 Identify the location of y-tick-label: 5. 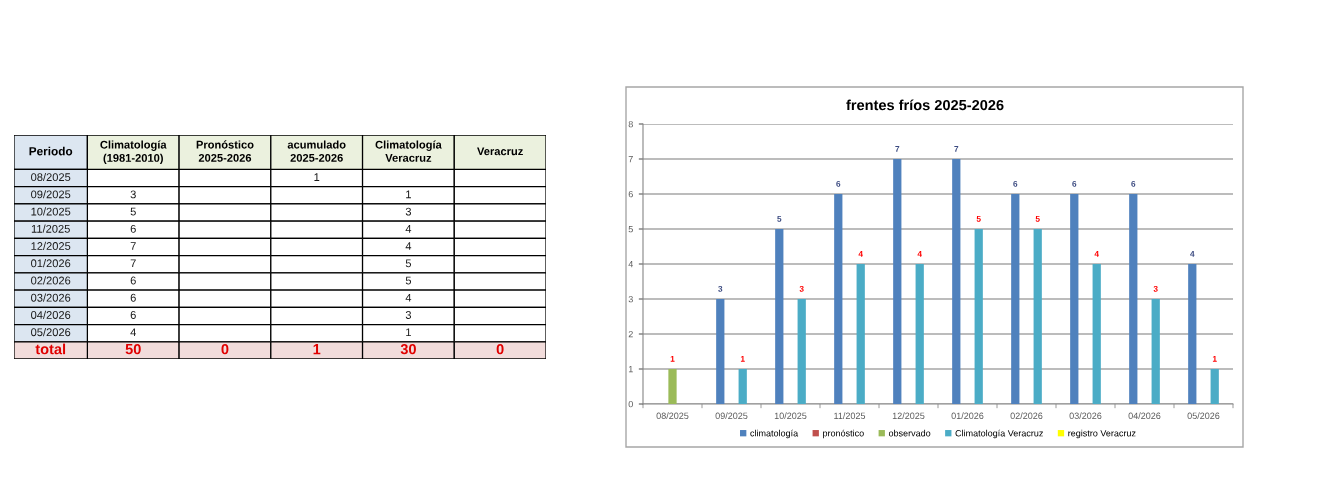
(630, 229).